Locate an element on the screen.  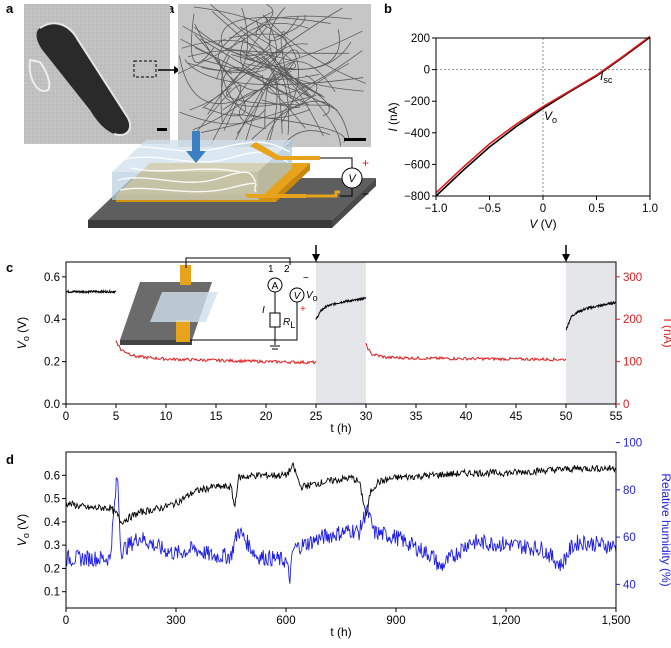
ammeter-label: A is located at coordinates (275, 286).